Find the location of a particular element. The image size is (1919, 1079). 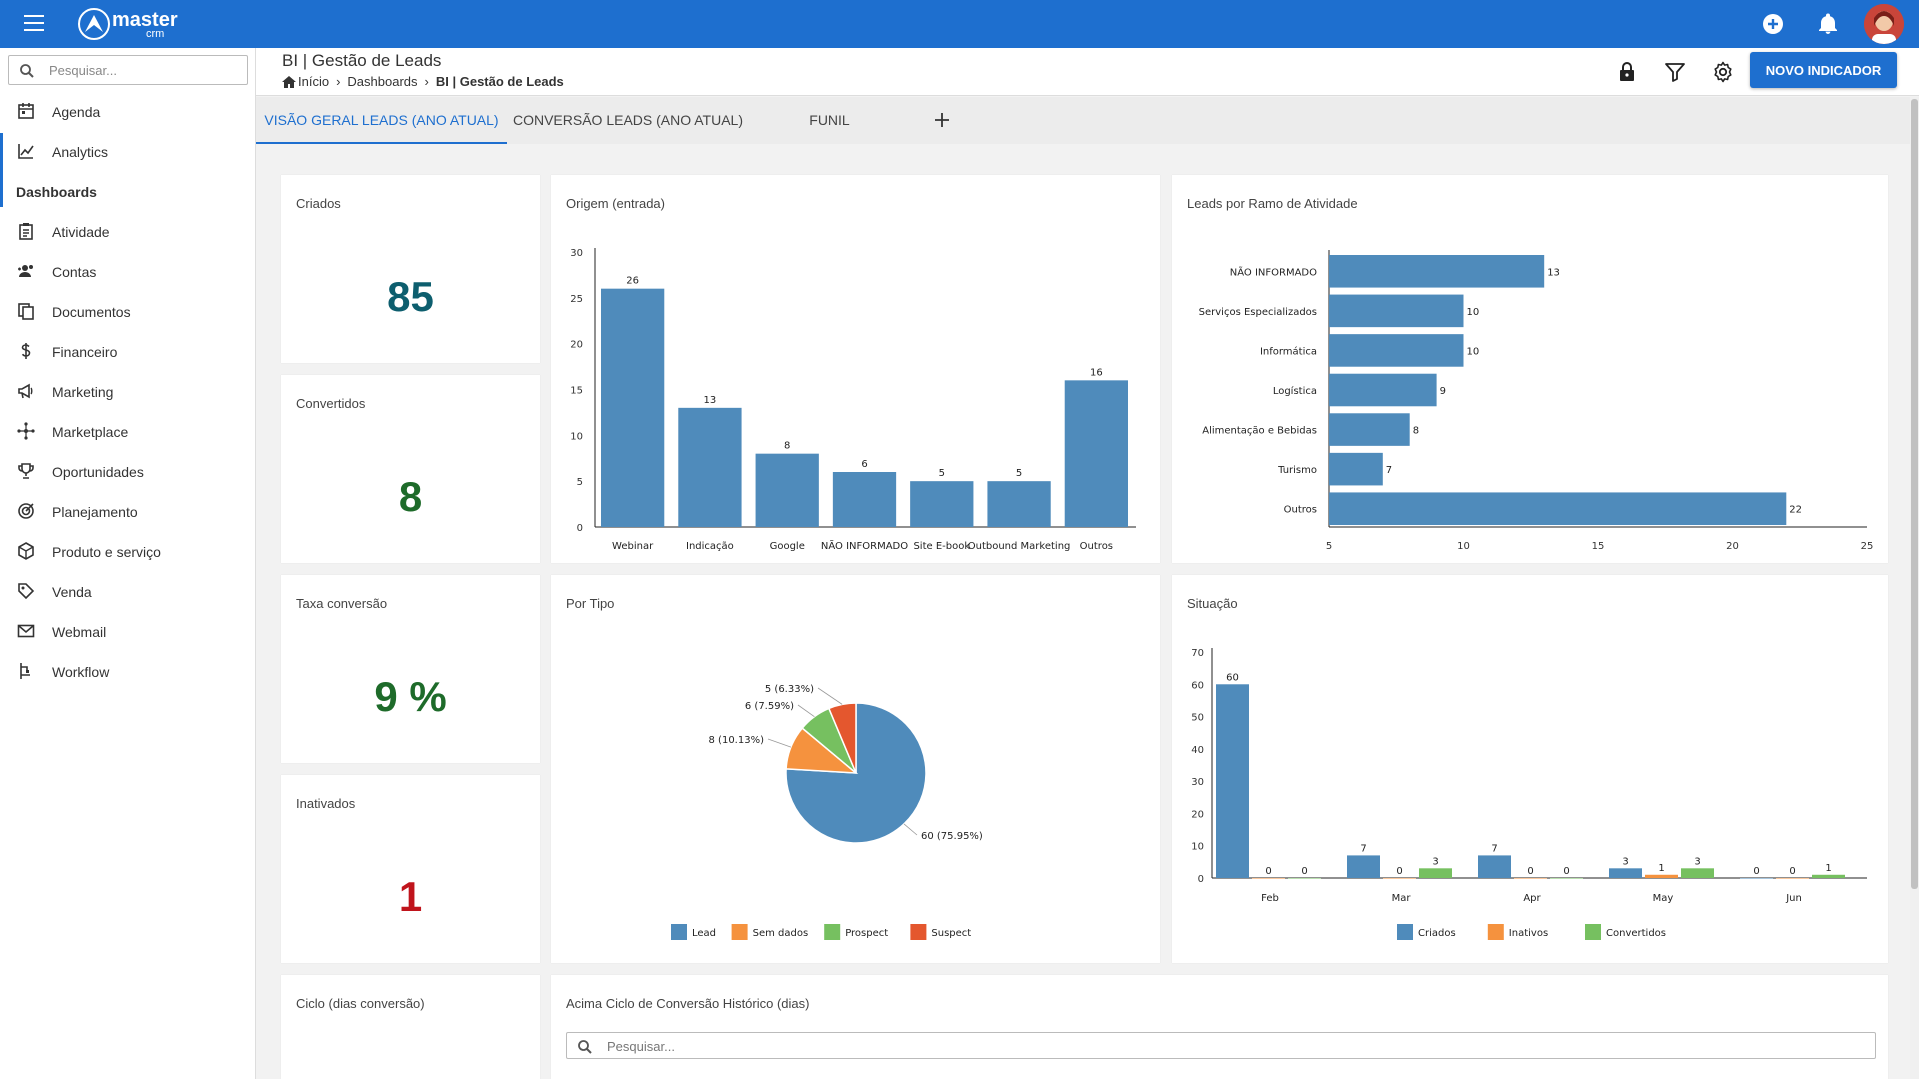

slice-label: 60 (75.95%) is located at coordinates (952, 836).